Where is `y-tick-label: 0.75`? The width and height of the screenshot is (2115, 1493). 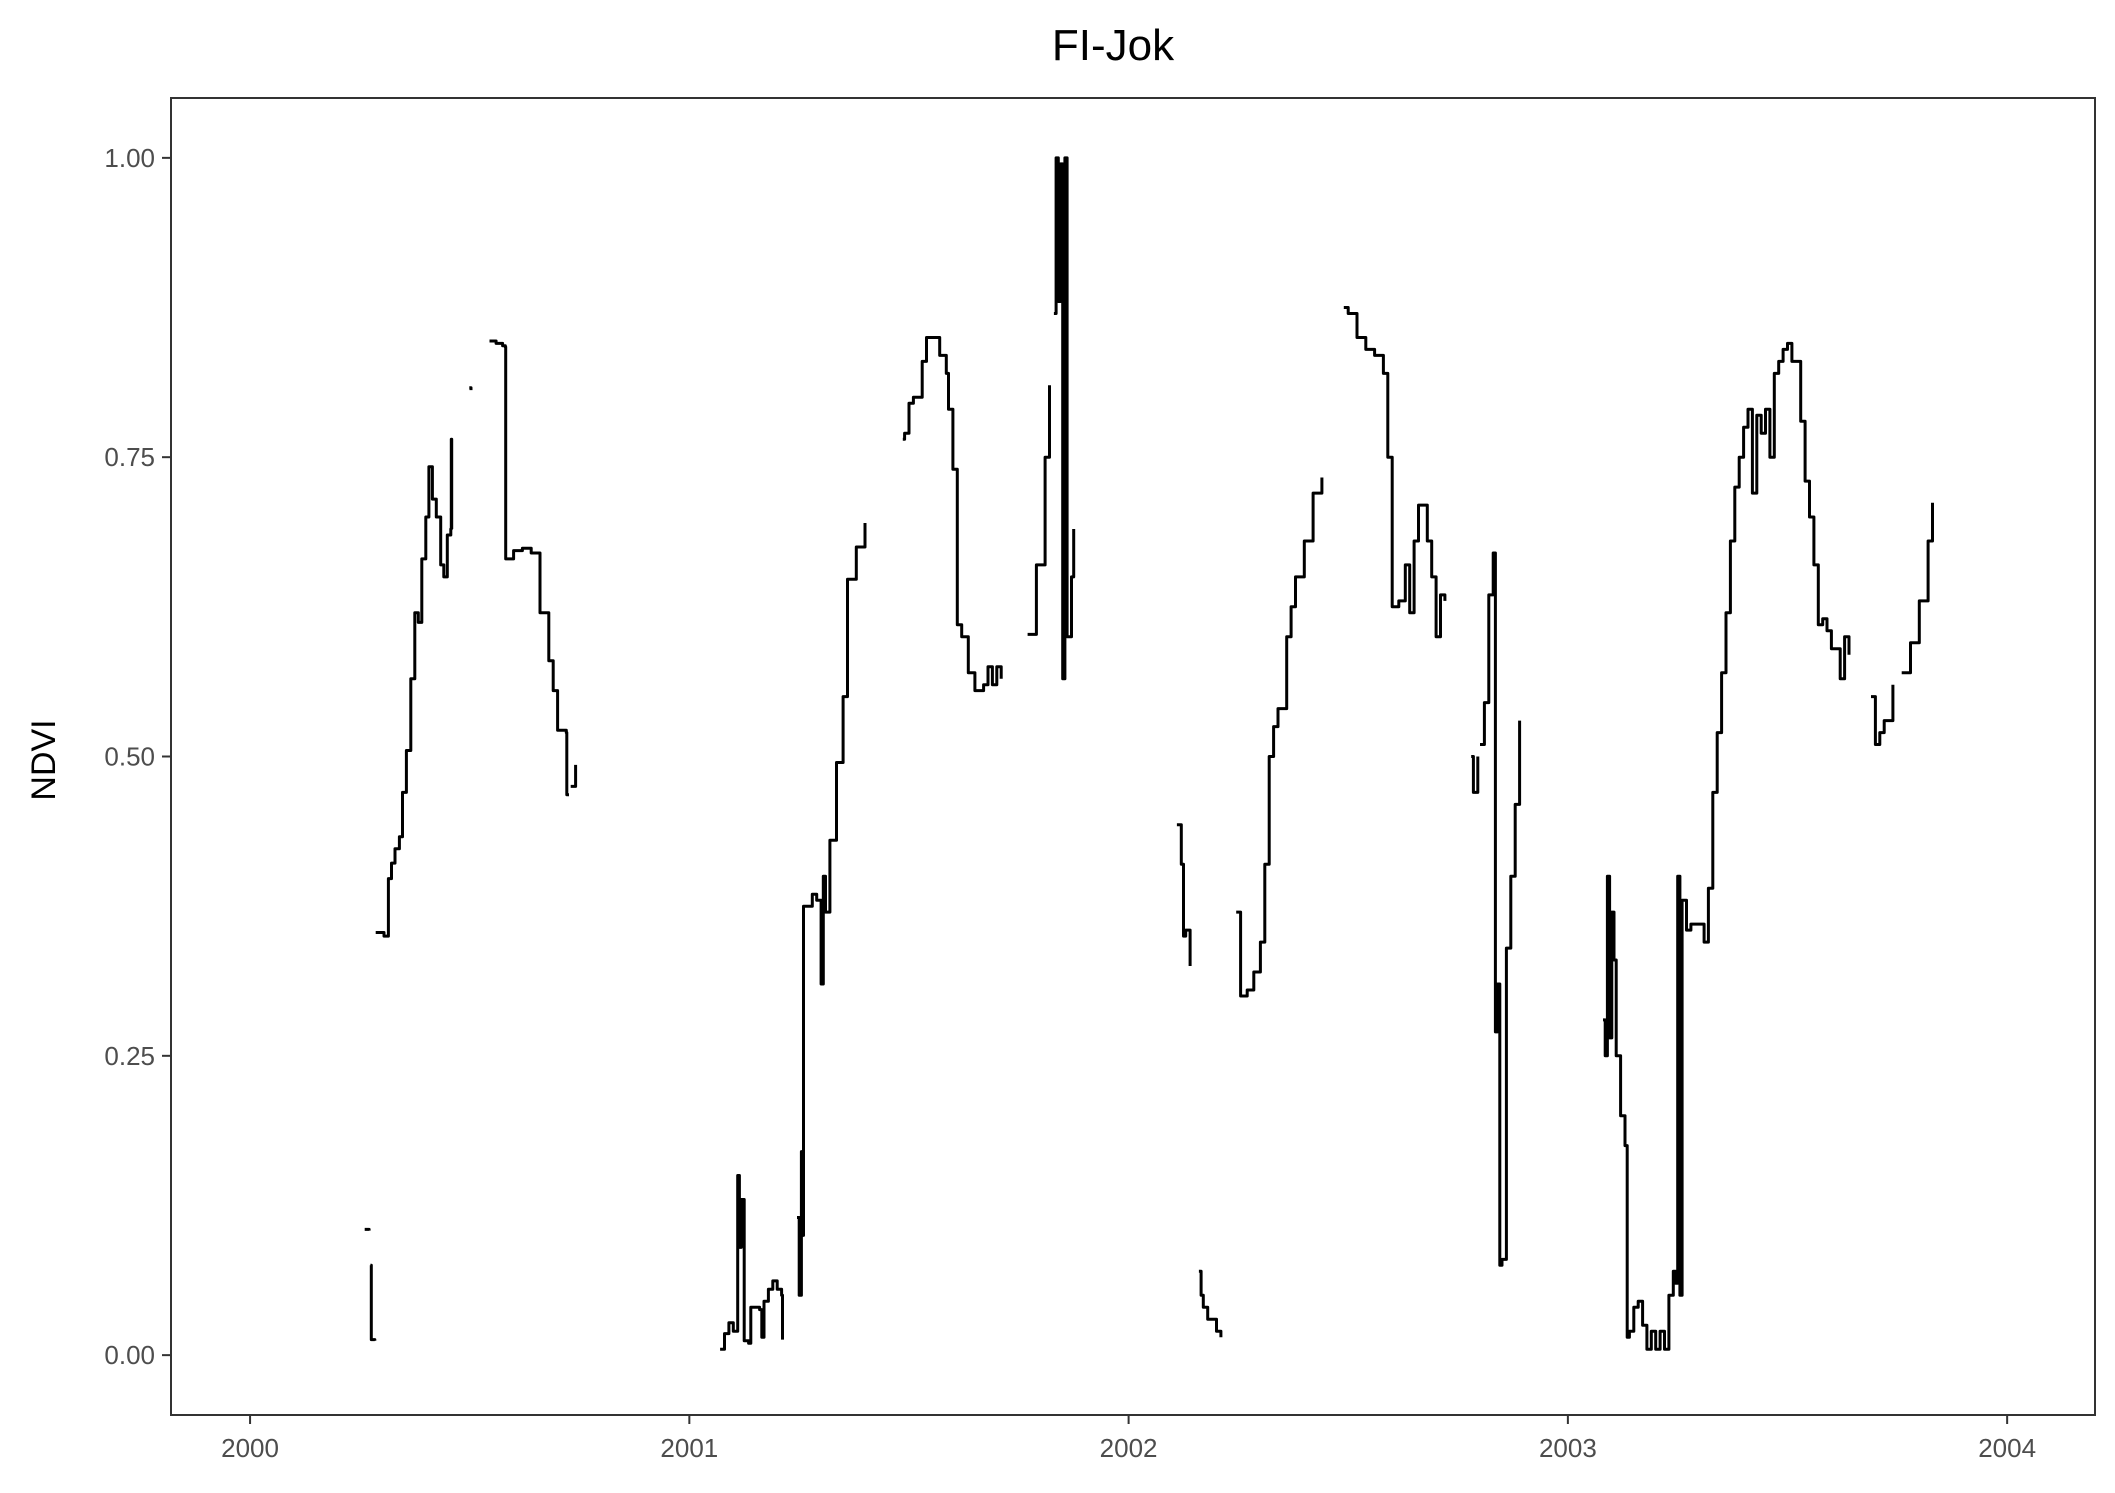 y-tick-label: 0.75 is located at coordinates (129, 457).